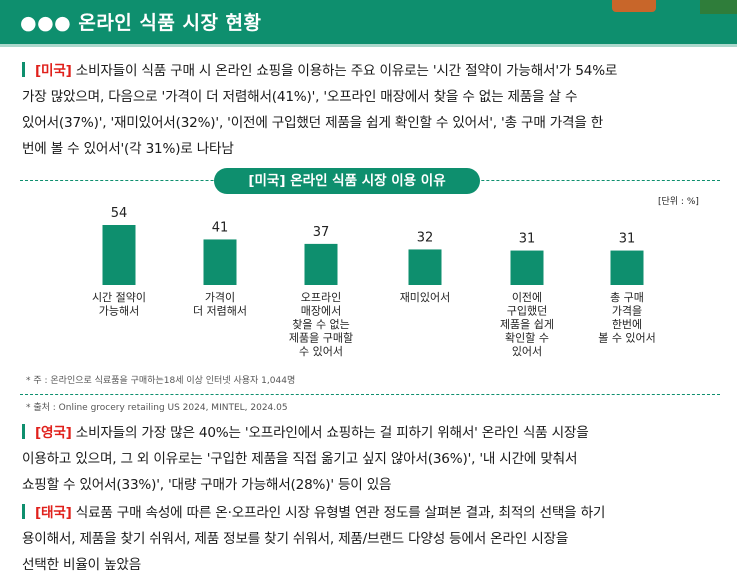 This screenshot has width=737, height=578. Describe the element at coordinates (527, 324) in the screenshot. I see `category-label: 제품을 쉽게` at that location.